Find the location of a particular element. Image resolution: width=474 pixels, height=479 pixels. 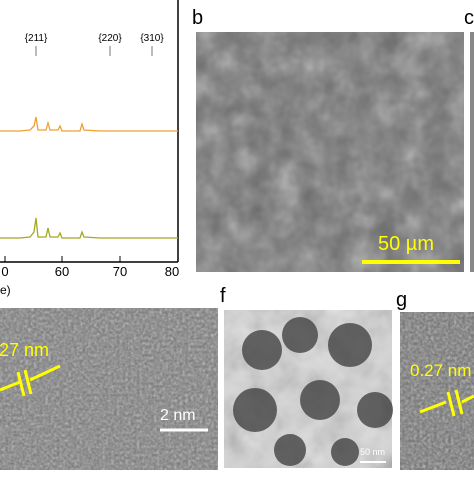

x-axis-label: e) is located at coordinates (5, 290).